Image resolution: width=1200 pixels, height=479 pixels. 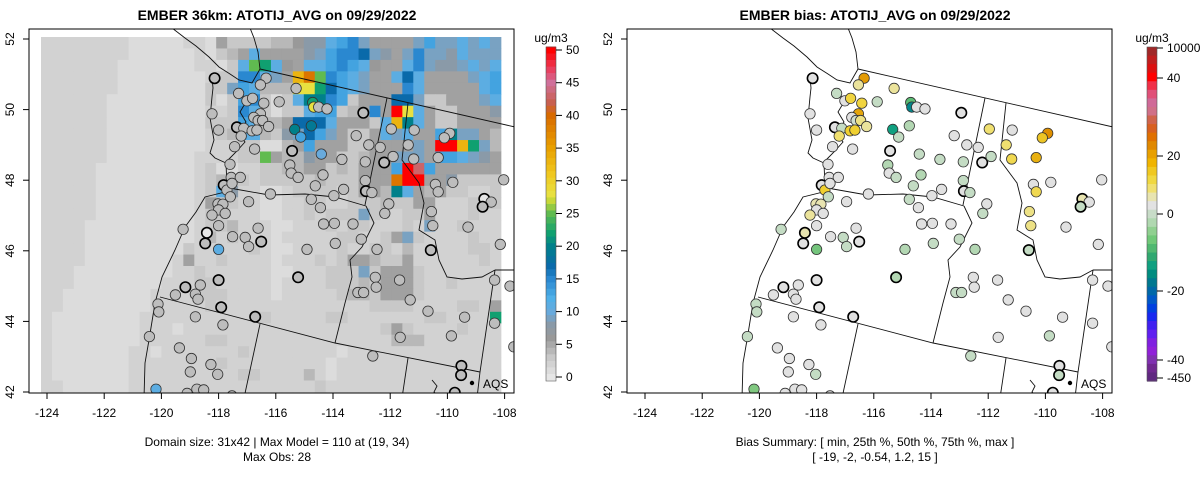 What do you see at coordinates (104, 413) in the screenshot?
I see `x-tick-label: -122` at bounding box center [104, 413].